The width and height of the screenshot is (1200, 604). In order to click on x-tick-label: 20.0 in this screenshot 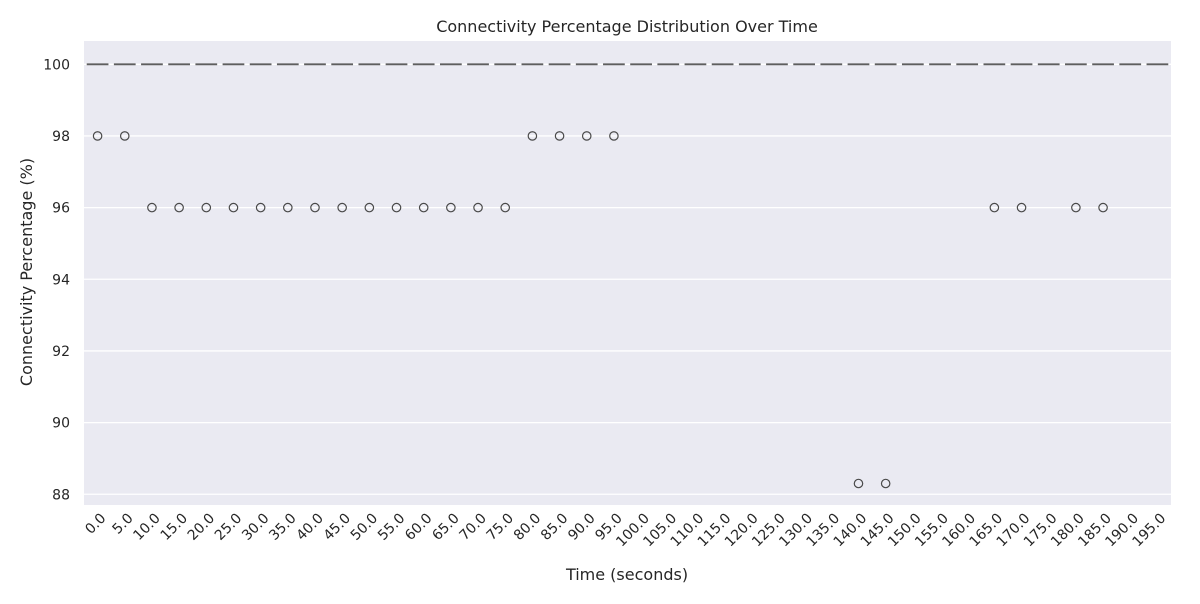, I will do `click(201, 527)`.